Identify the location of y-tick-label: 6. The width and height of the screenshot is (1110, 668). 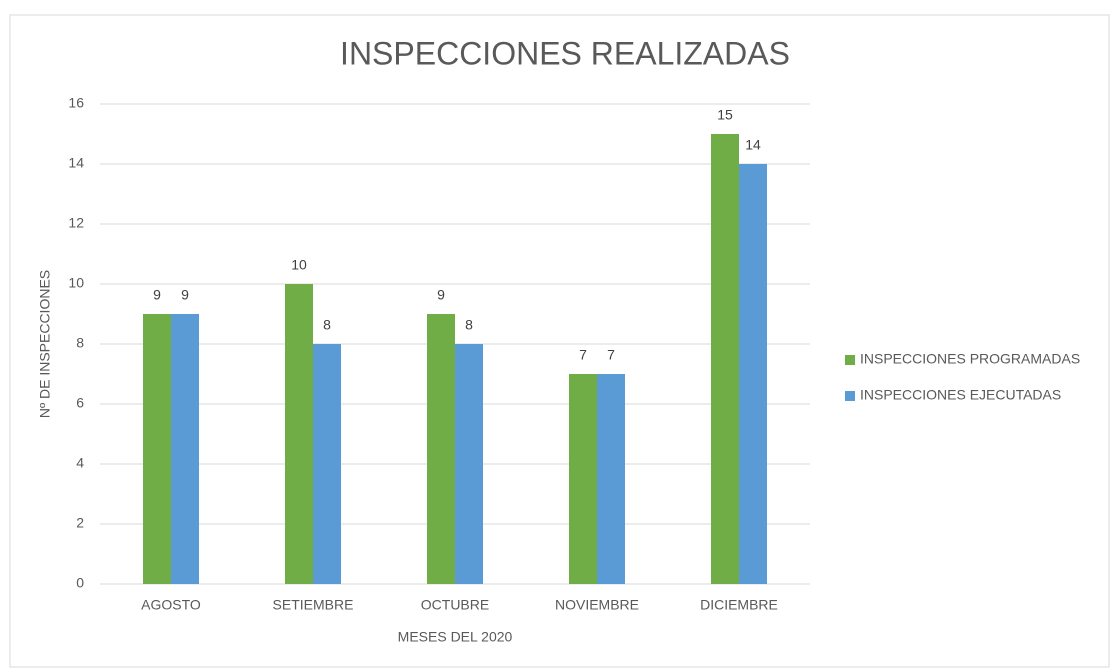
(80, 403).